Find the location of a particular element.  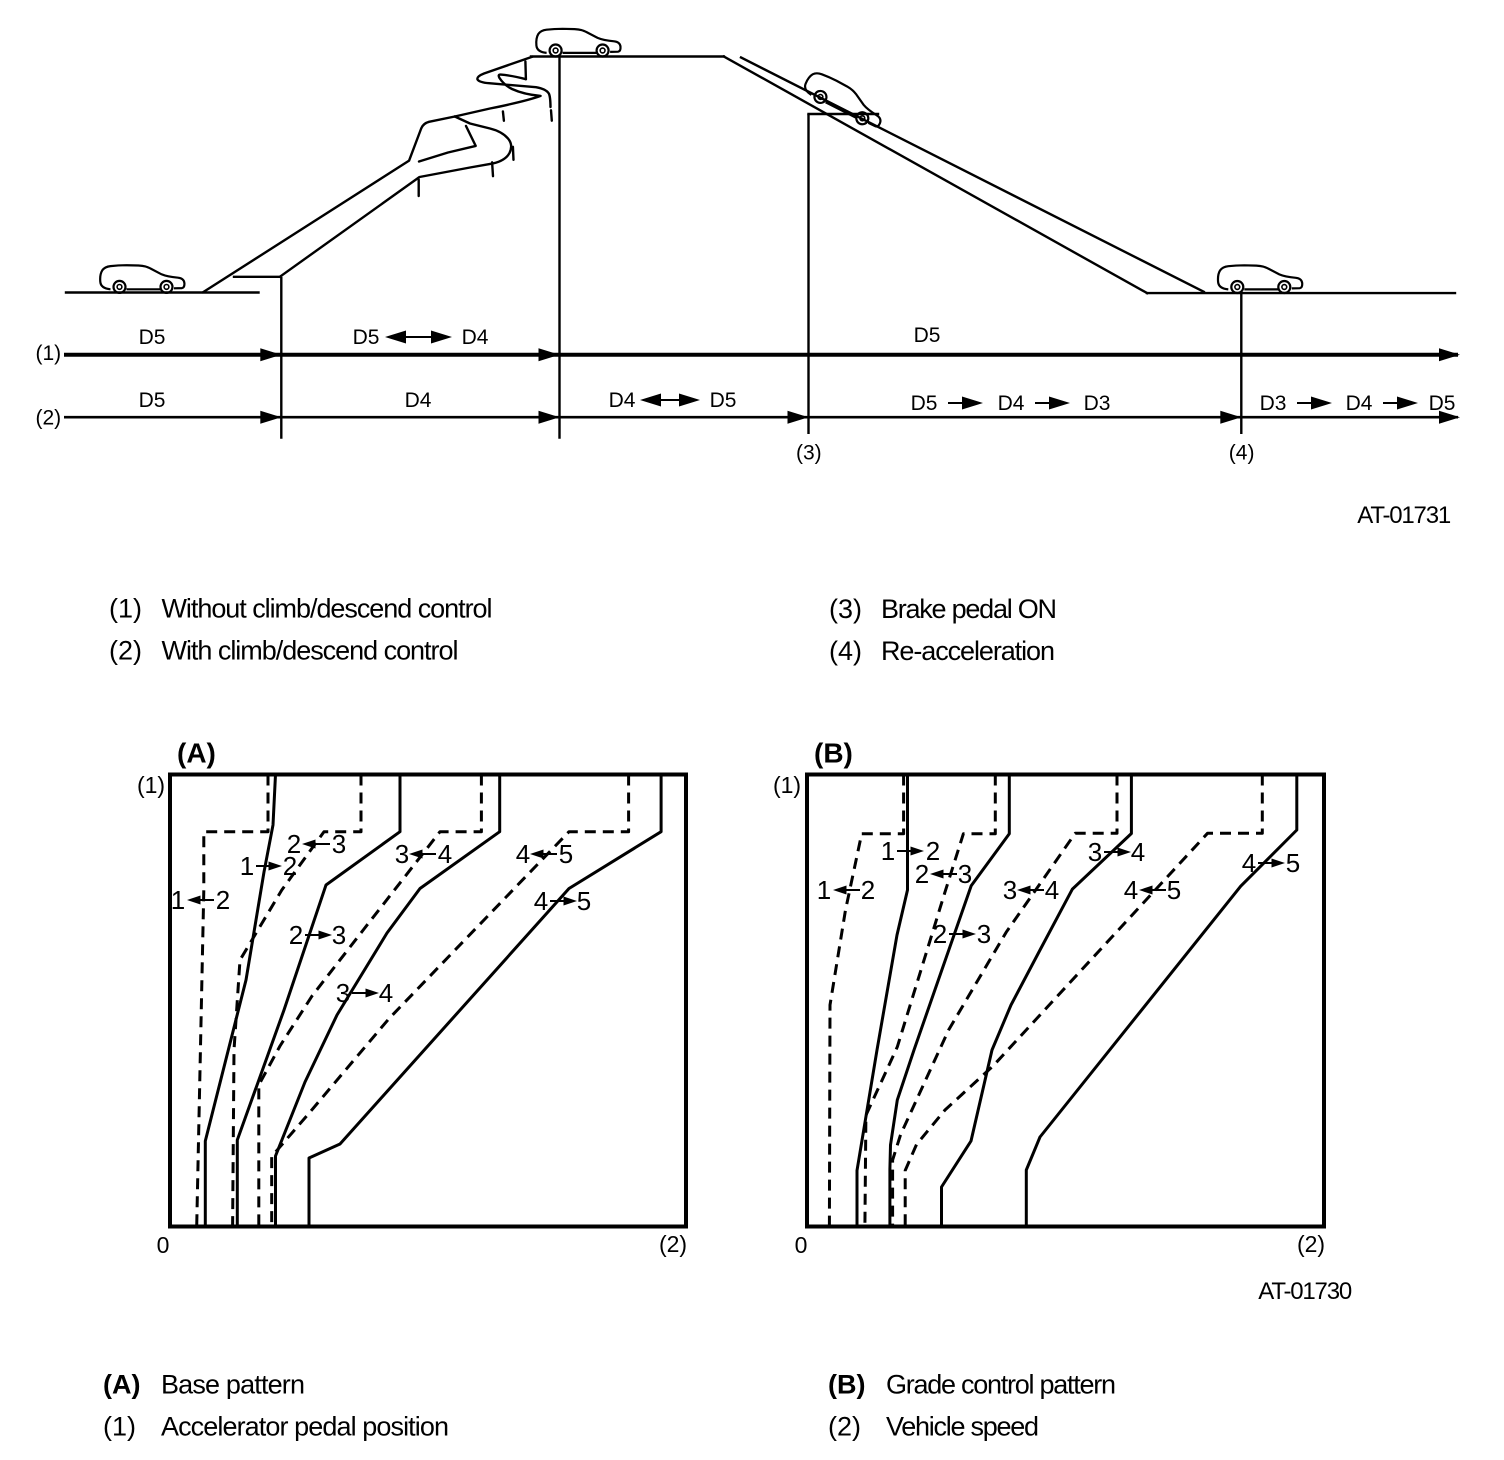

svg-text: Re-acceleration is located at coordinates (968, 651).